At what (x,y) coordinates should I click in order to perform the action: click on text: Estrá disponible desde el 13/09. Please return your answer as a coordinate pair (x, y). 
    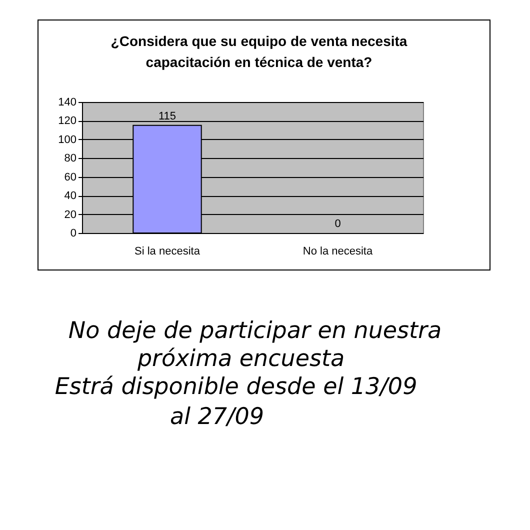
    Looking at the image, I should click on (236, 387).